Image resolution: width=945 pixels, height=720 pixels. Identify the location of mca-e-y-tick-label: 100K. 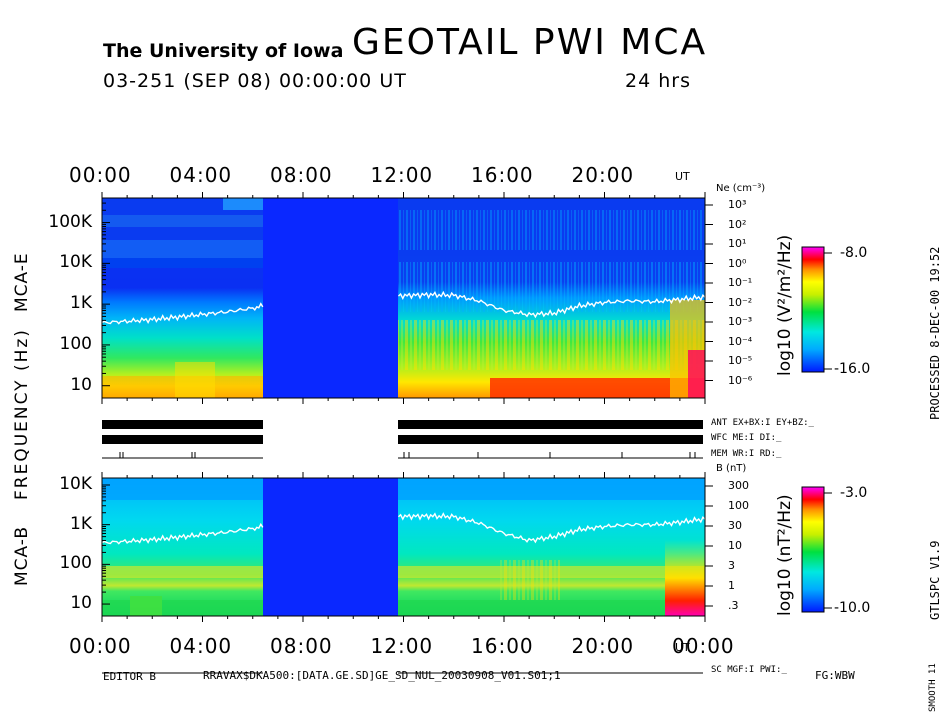
(70, 221).